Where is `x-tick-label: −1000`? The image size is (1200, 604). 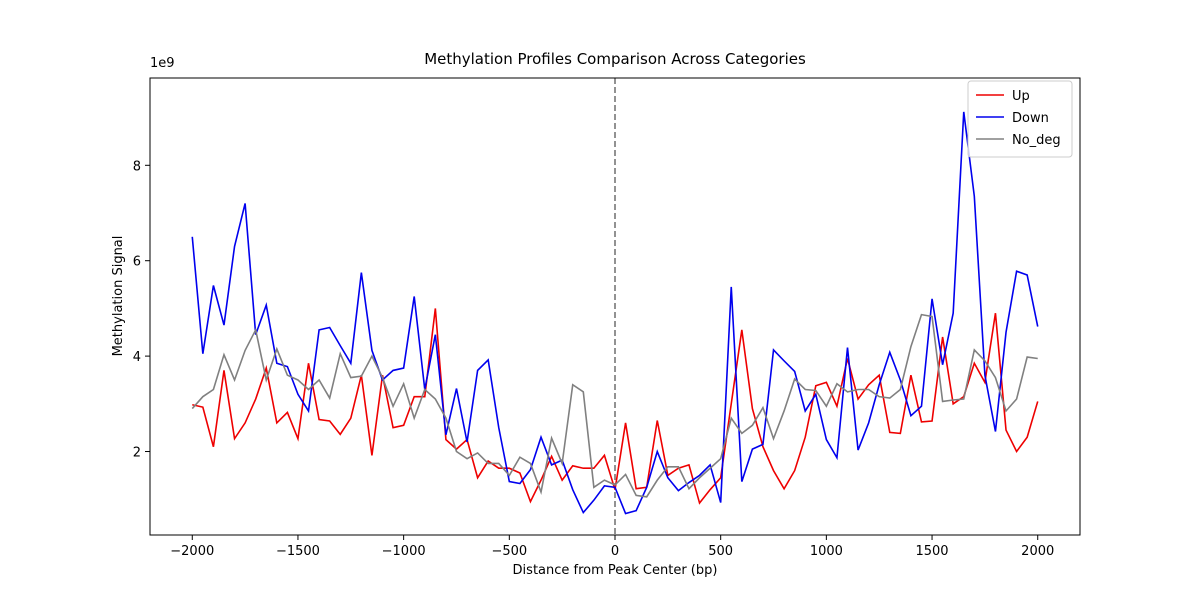 x-tick-label: −1000 is located at coordinates (404, 551).